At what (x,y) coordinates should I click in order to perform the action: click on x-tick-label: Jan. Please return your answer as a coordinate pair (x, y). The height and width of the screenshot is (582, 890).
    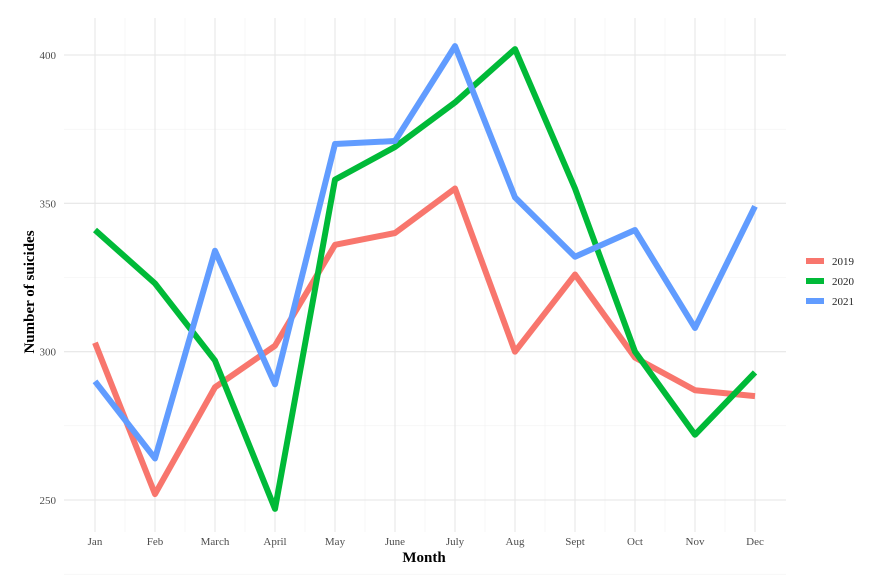
    Looking at the image, I should click on (95, 542).